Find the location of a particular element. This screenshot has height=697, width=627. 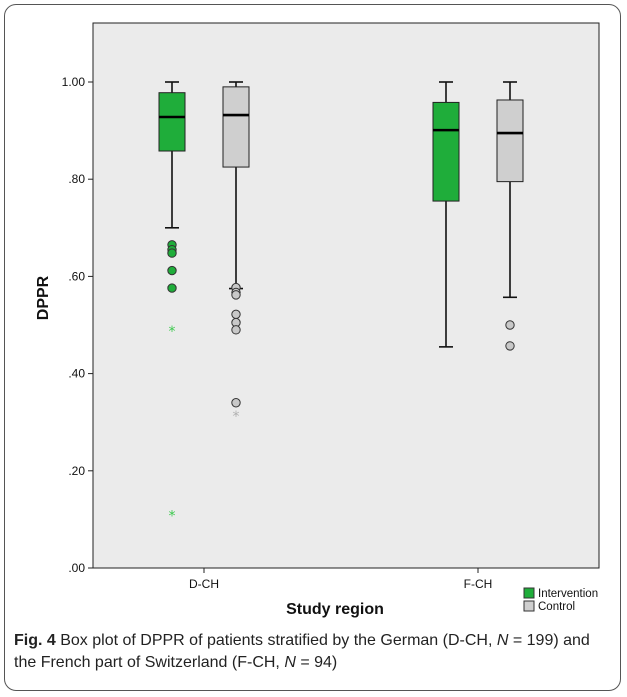

figure-label: Fig. 4 is located at coordinates (35, 640).